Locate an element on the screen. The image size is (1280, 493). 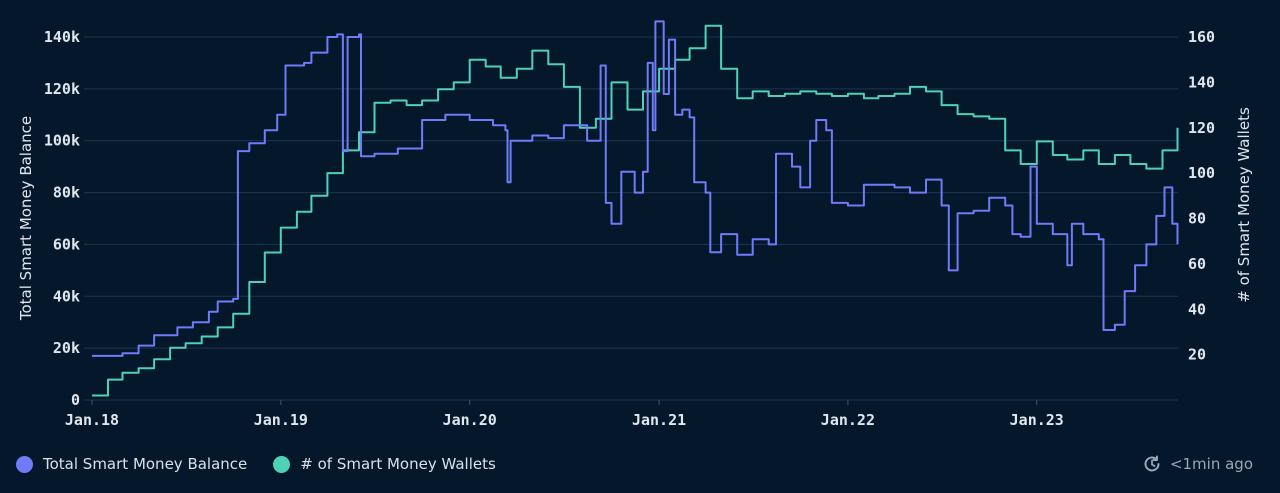
x-axis-ticks: Jan.18 Jan.19 Jan.20 Jan.21 Jan.22 Jan.23 is located at coordinates (564, 414).